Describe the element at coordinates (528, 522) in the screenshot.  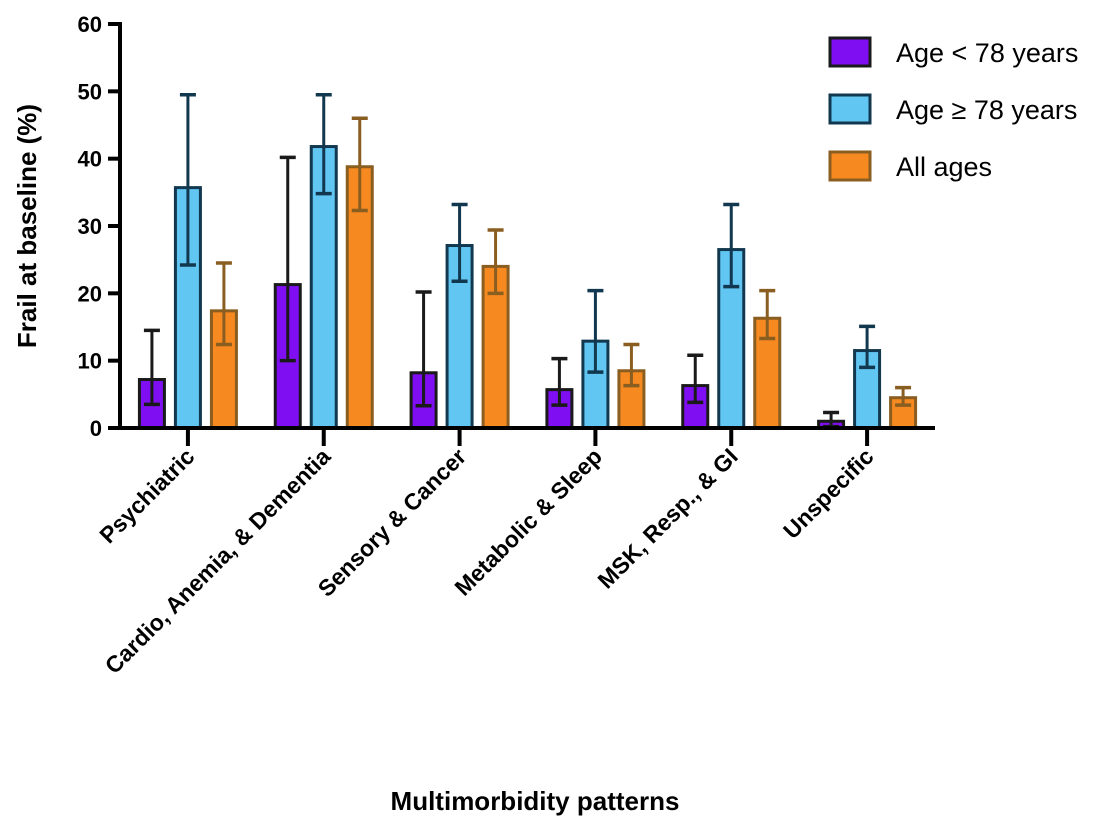
I see `x-tick-label: Metabolic & Sleep` at that location.